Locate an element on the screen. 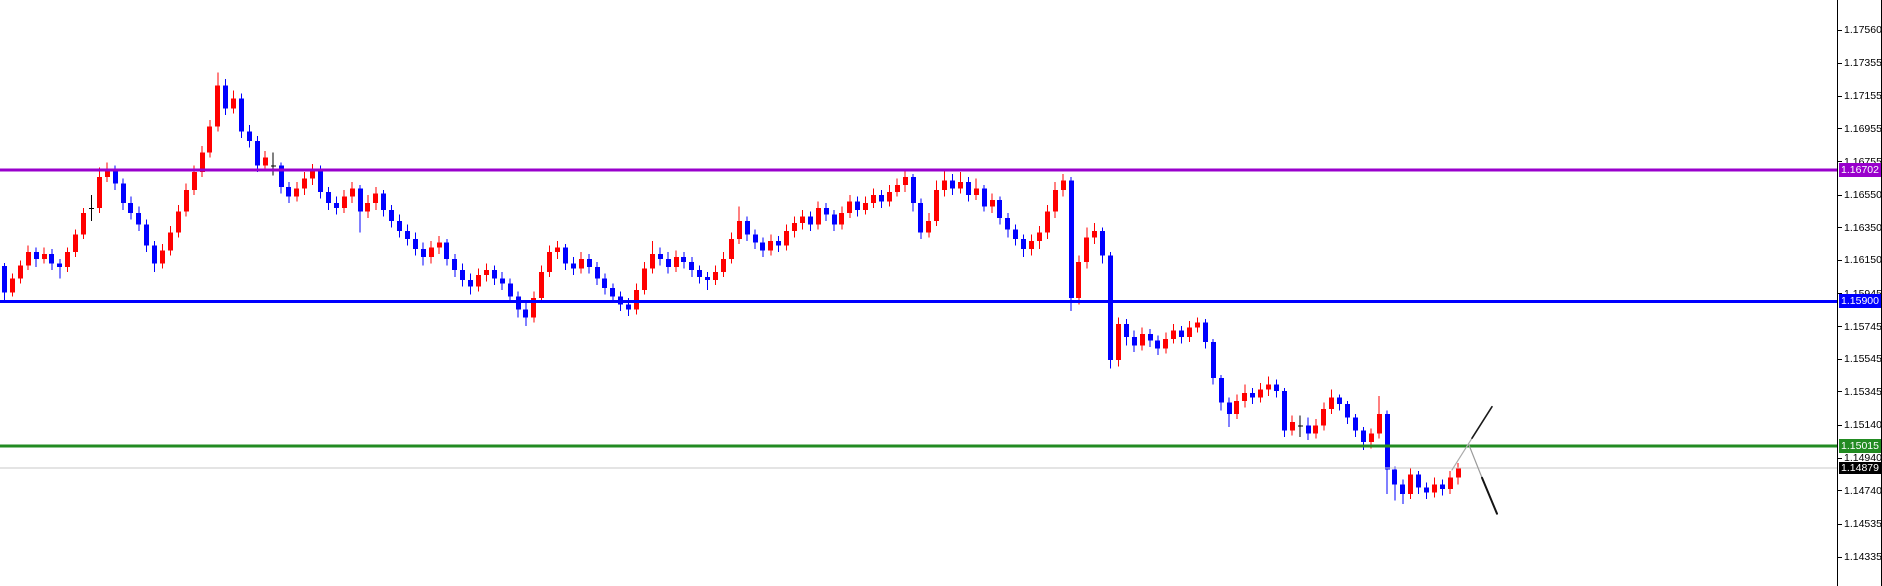 The image size is (1882, 586). forecast-up-upper is located at coordinates (1482, 422).